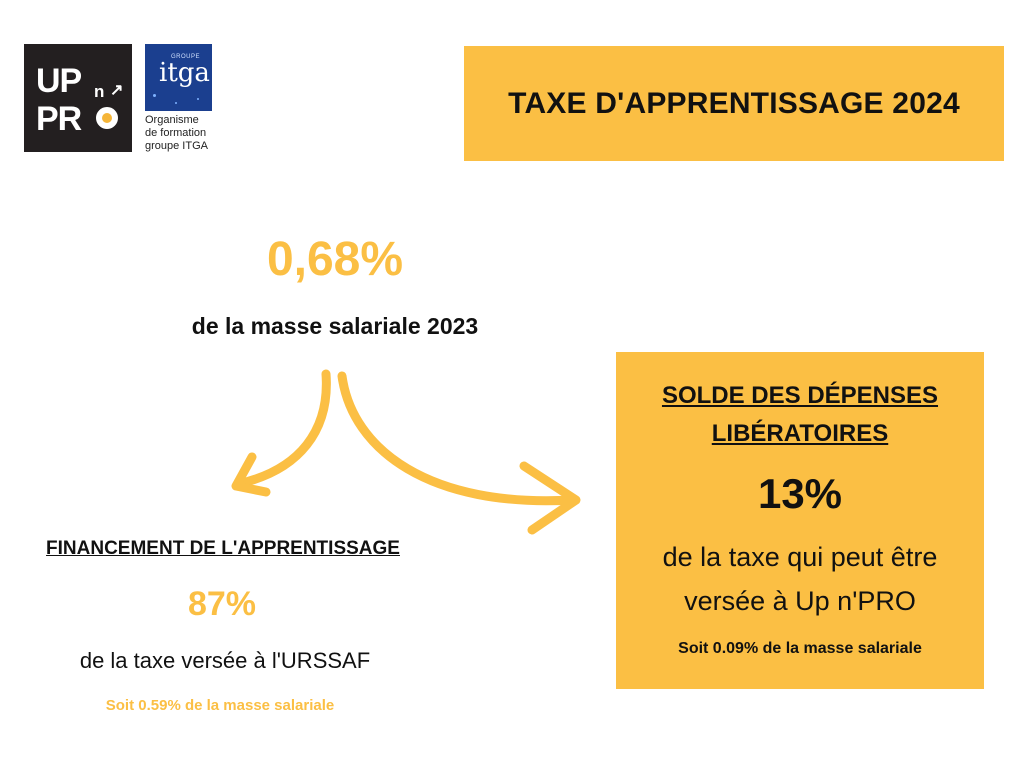  Describe the element at coordinates (223, 548) in the screenshot. I see `financement-title: FINANCEMENT DE L'APPRENTISSAGE` at that location.